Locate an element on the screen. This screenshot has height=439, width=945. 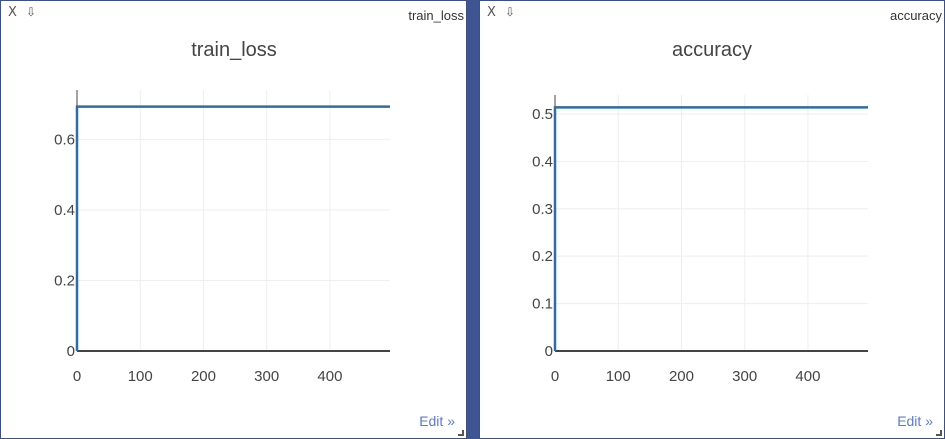
y-tick-label: 0.5 is located at coordinates (542, 114).